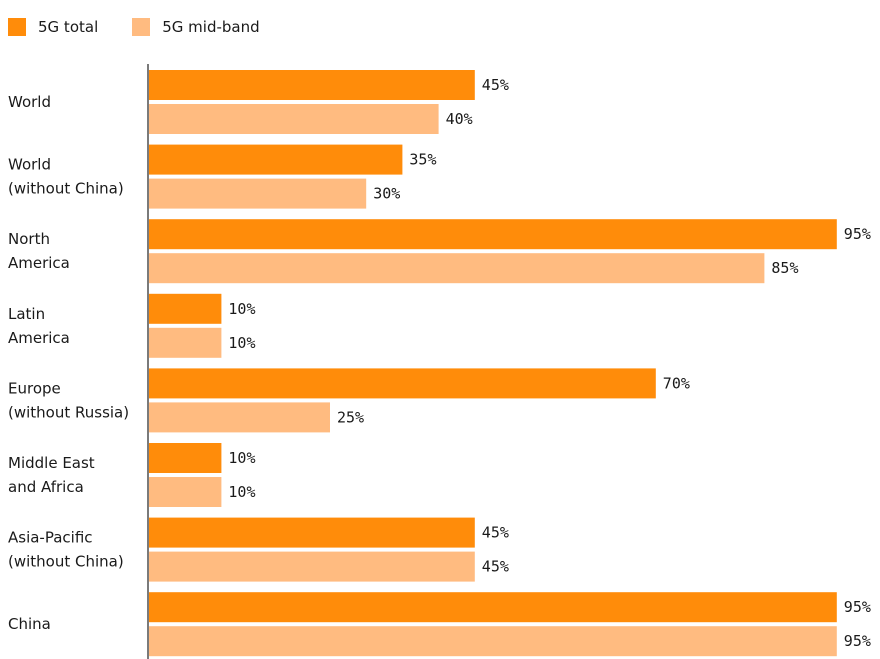 The width and height of the screenshot is (880, 659). What do you see at coordinates (784, 268) in the screenshot?
I see `data-label: 85%` at bounding box center [784, 268].